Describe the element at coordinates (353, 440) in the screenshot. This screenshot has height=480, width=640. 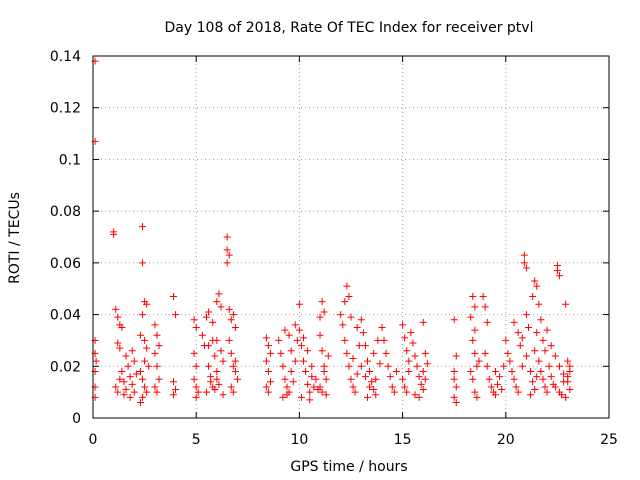
I see `x-tick-labels: 0 5 10 15 20 25` at that location.